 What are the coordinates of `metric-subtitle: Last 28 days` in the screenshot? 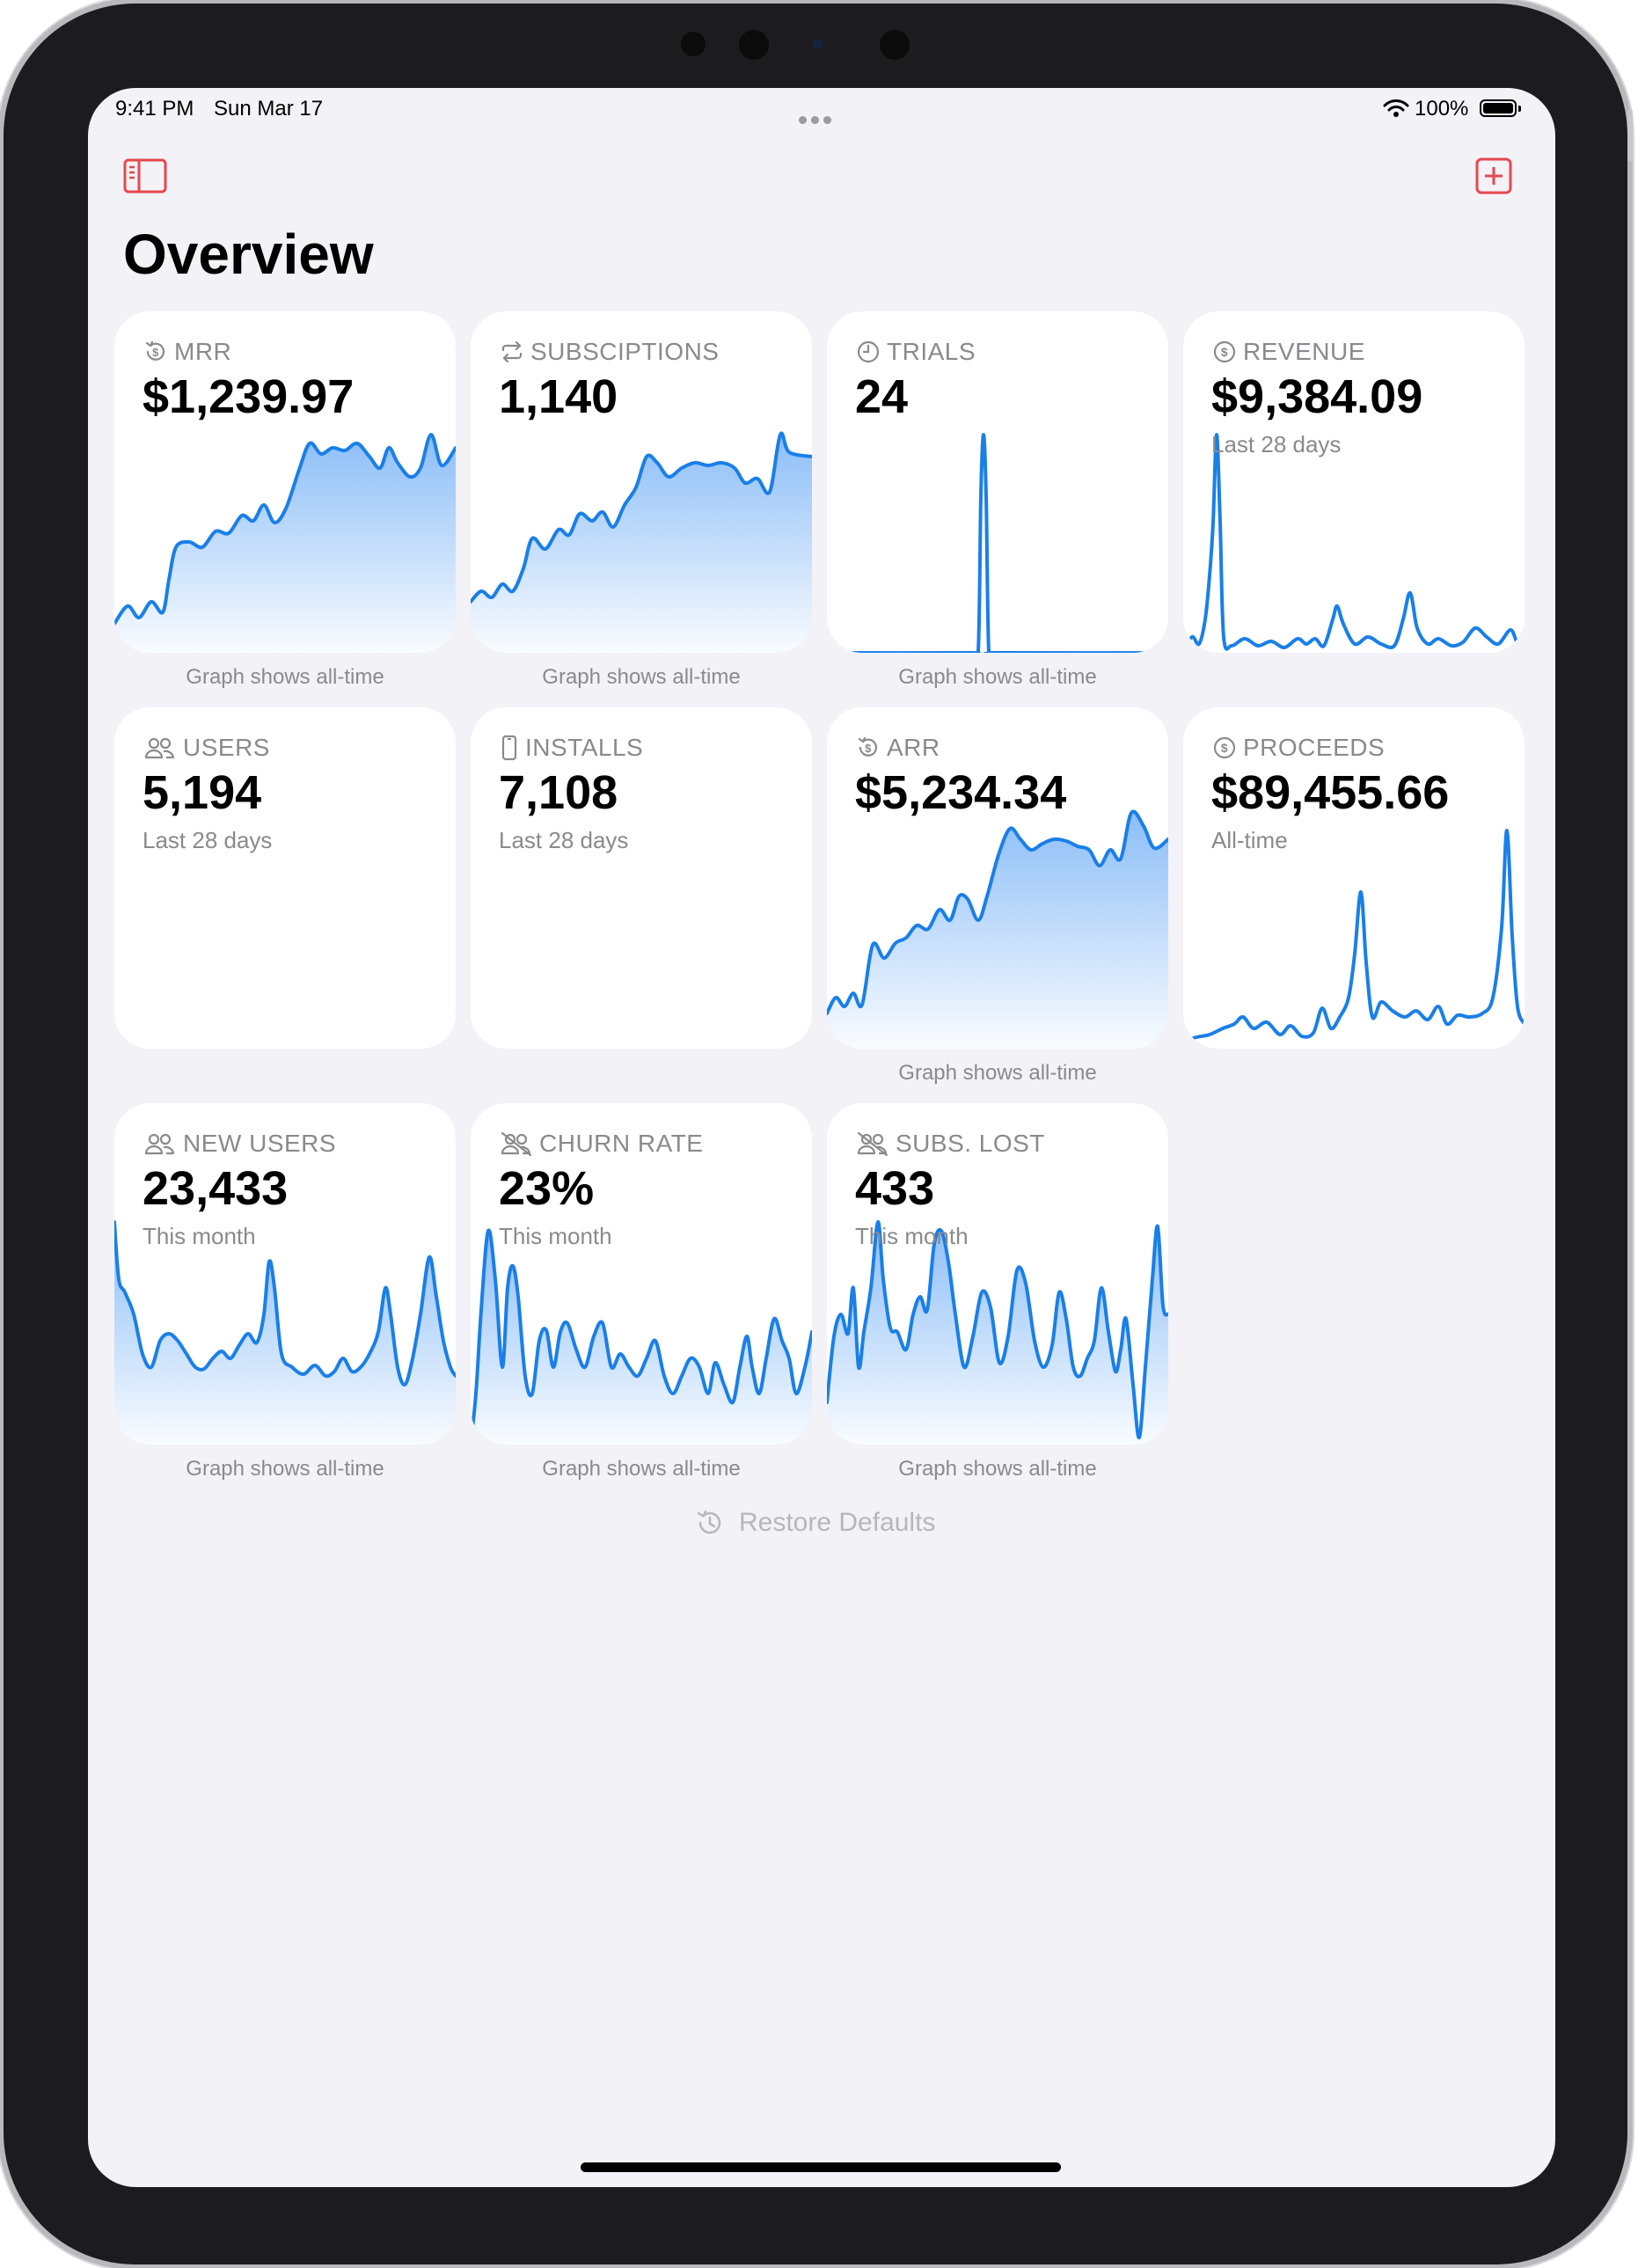 It's located at (1276, 444).